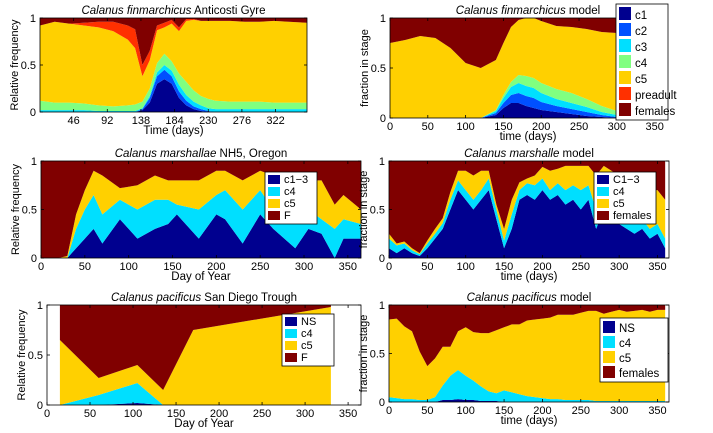 The width and height of the screenshot is (713, 433). I want to click on x-tick-label: 138, so click(141, 121).